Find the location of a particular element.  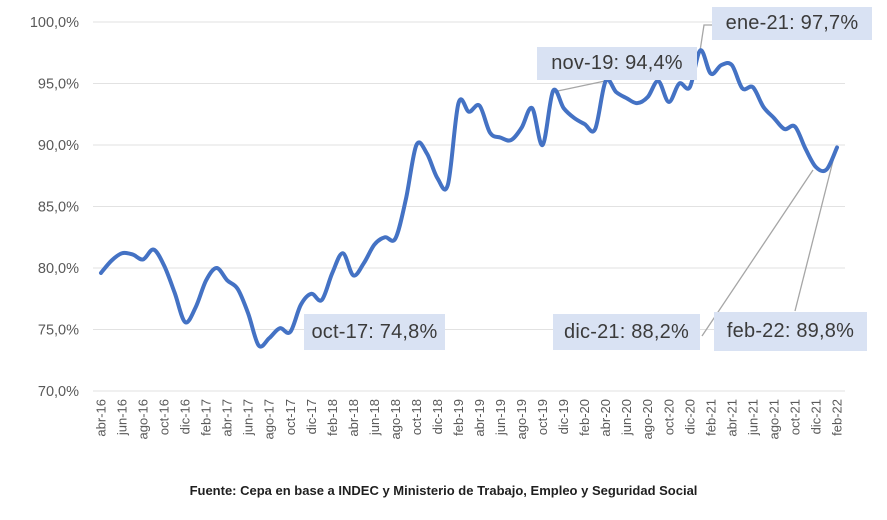

x-axis-label: abr-17 is located at coordinates (227, 418).